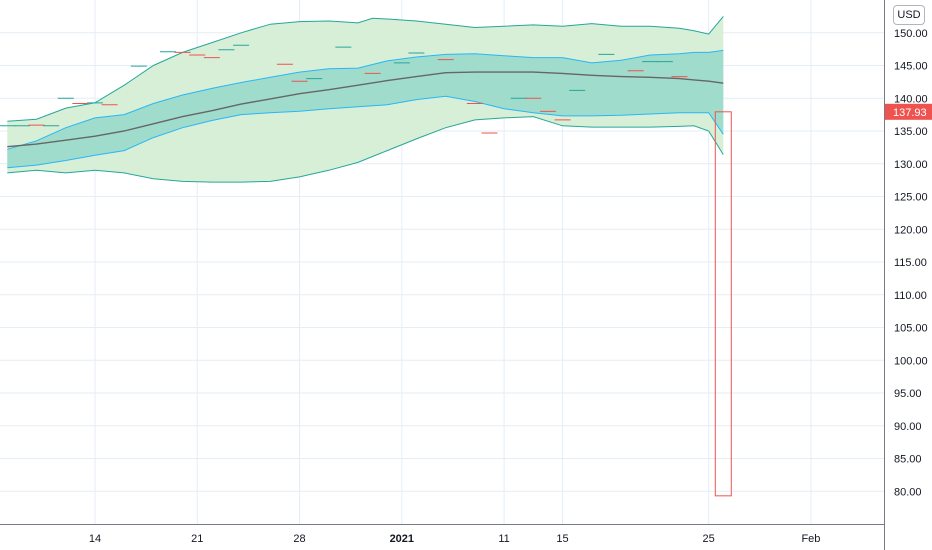  I want to click on outer-upper-line, so click(365, 69).